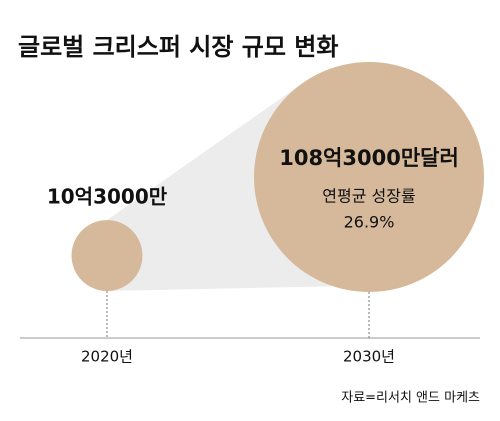  What do you see at coordinates (107, 357) in the screenshot?
I see `x-tick-label: 2020년` at bounding box center [107, 357].